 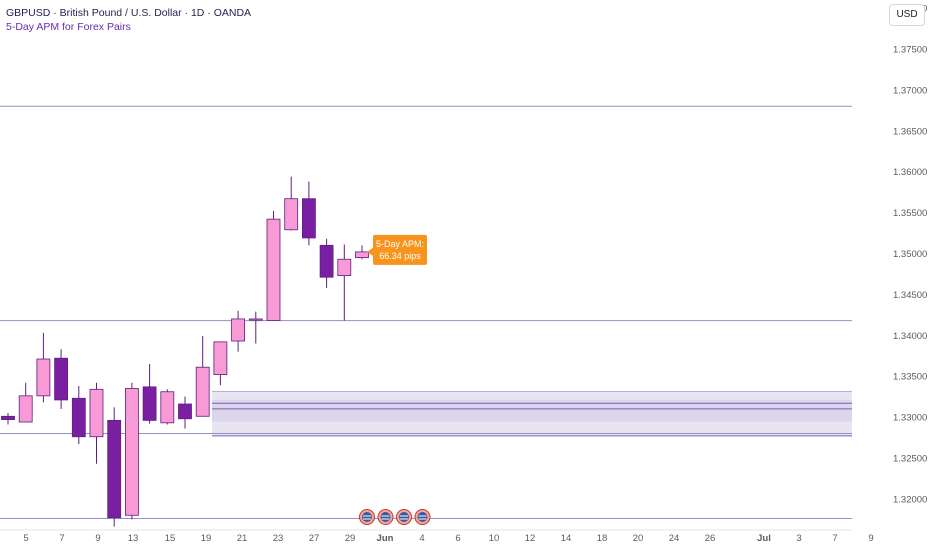 What do you see at coordinates (910, 459) in the screenshot?
I see `price-tick-label: 1.32500` at bounding box center [910, 459].